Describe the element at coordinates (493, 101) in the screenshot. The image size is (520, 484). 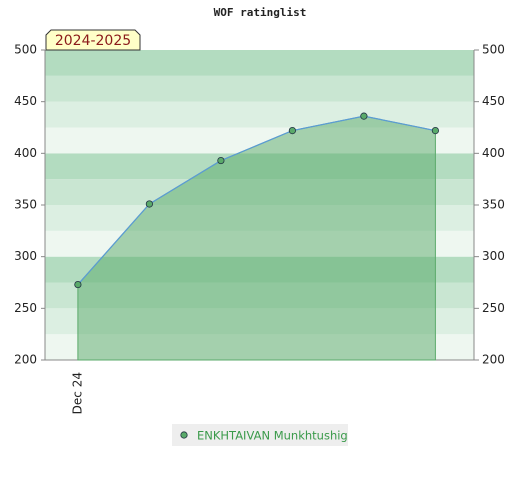
I see `y2-tick-label: 450` at that location.